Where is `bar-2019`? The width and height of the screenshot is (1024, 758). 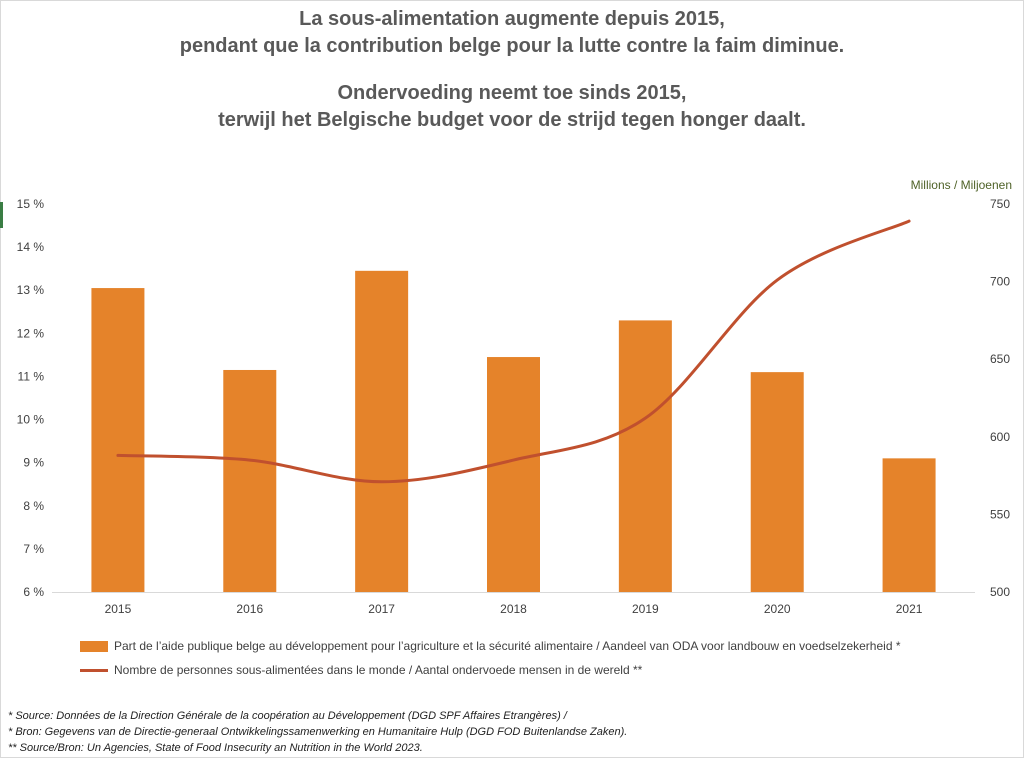
bar-2019 is located at coordinates (645, 456).